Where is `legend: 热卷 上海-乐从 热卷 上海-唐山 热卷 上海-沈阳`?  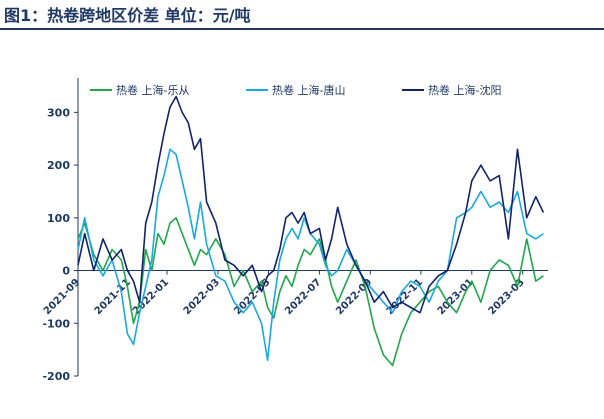 legend: 热卷 上海-乐从 热卷 上海-唐山 热卷 上海-沈阳 is located at coordinates (295, 90).